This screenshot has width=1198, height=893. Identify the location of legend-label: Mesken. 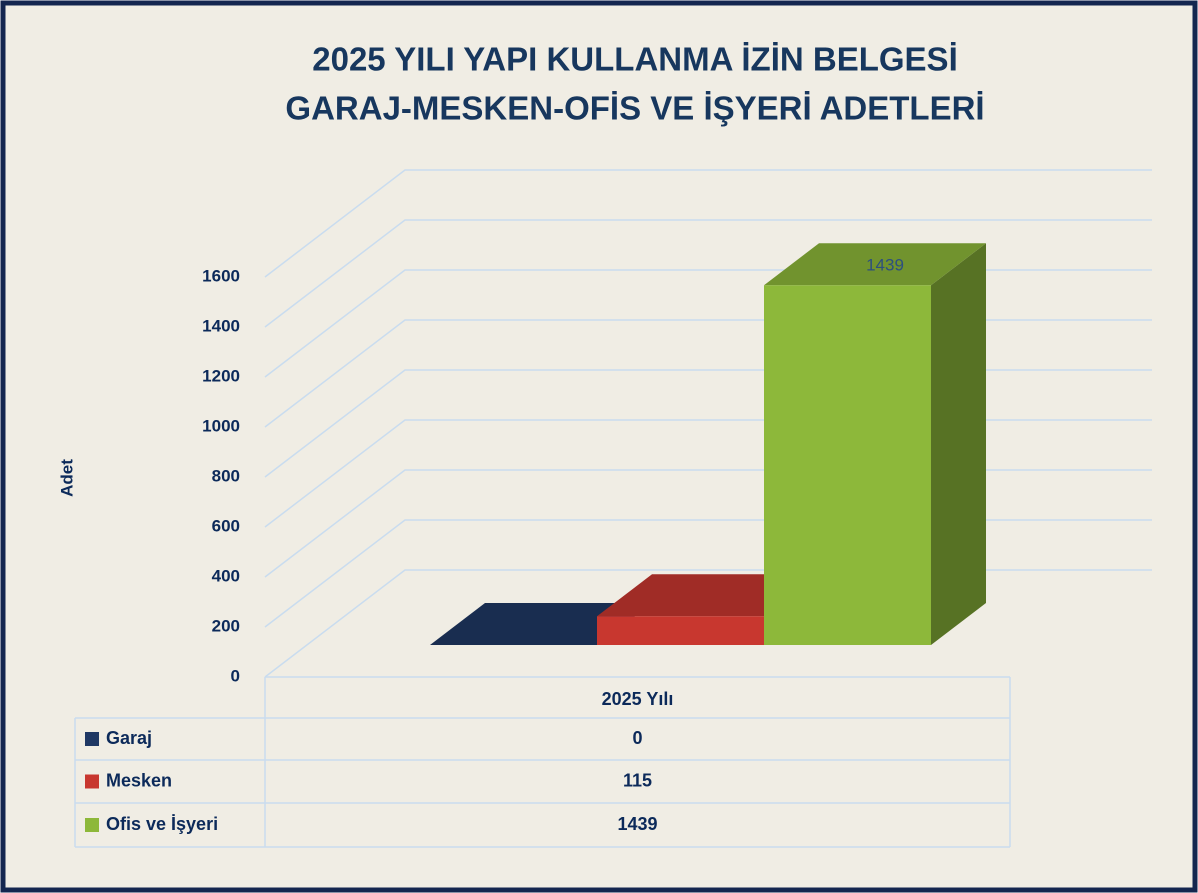
(139, 780).